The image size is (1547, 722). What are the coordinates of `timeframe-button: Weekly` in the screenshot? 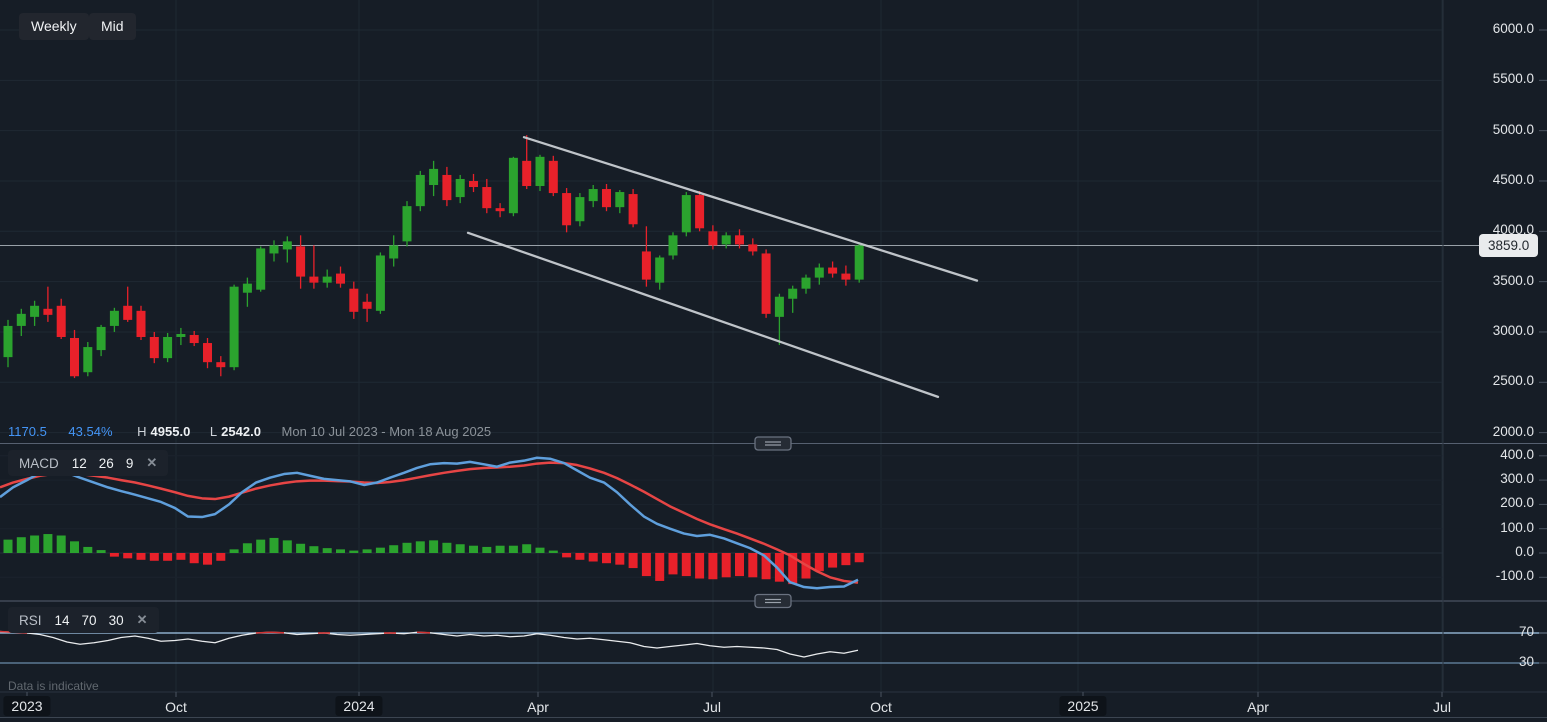 It's located at (54, 26).